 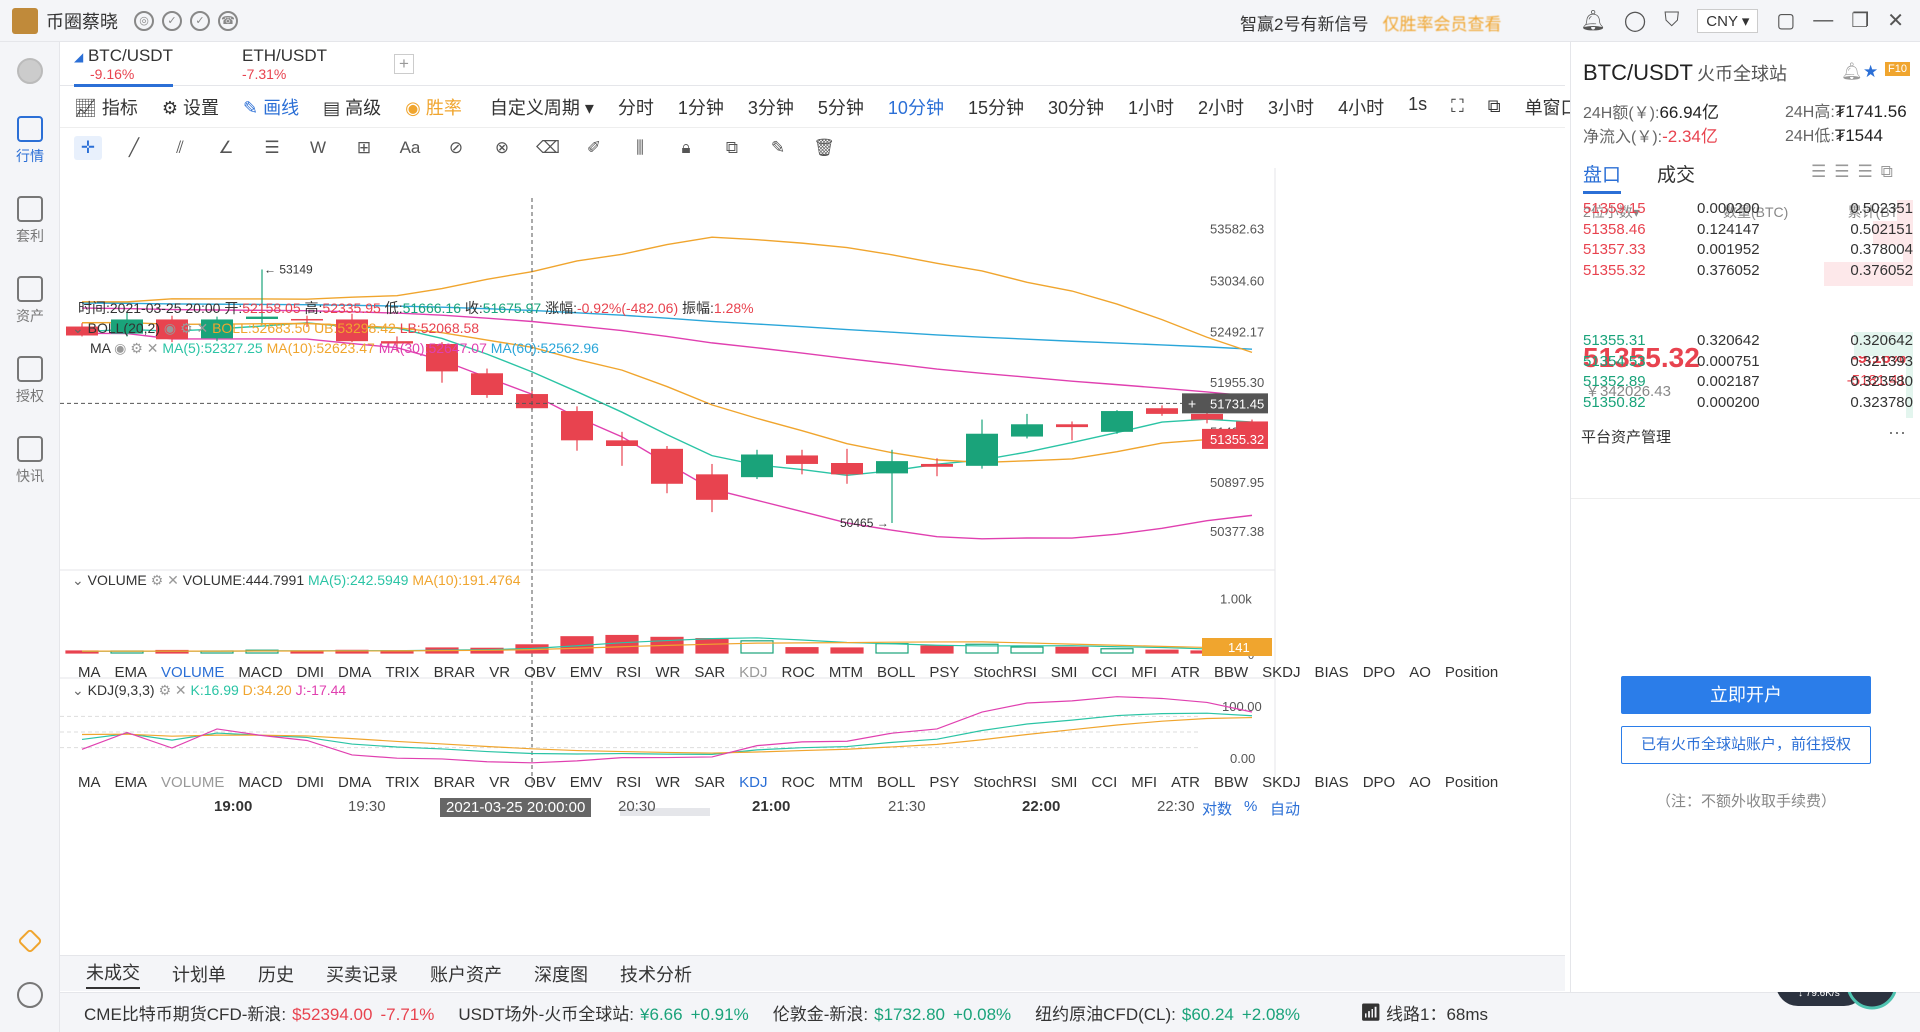 I want to click on tab-orderbook: 盘口, so click(x=1602, y=177).